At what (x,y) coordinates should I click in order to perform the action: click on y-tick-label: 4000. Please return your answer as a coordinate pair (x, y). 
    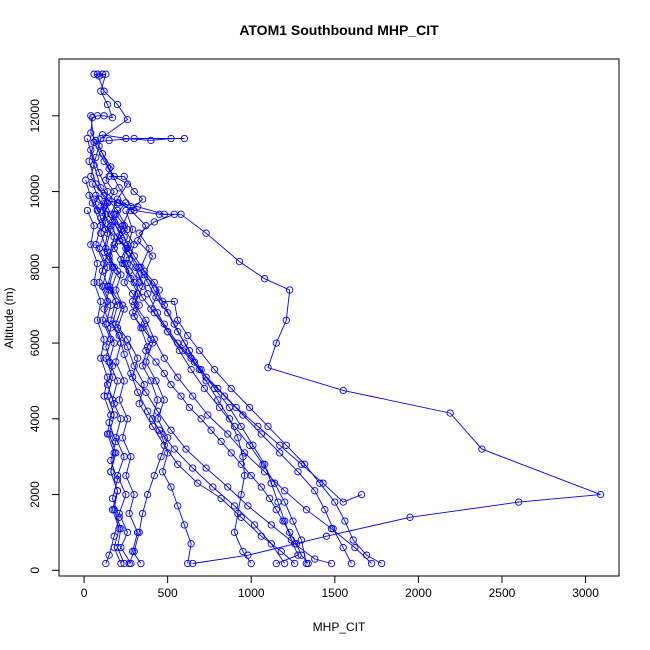
    Looking at the image, I should click on (35, 418).